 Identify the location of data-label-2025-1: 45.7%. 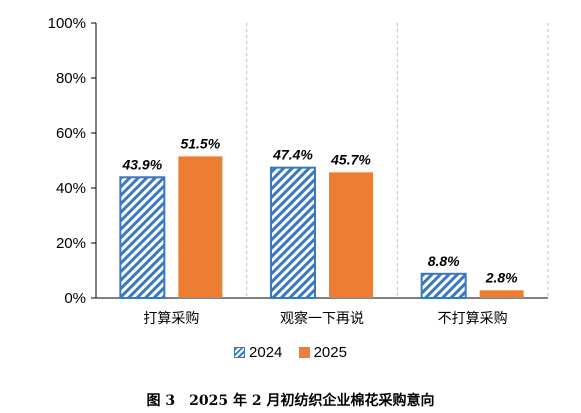
(350, 159).